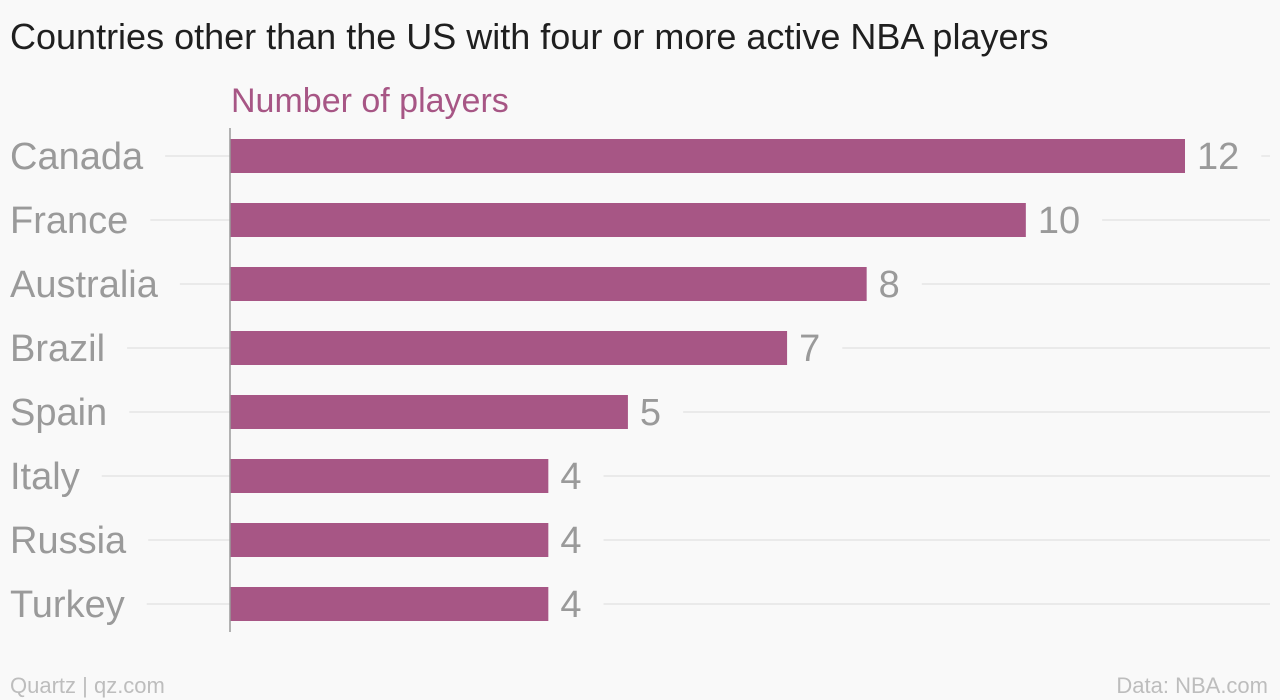  I want to click on data-source: Data: NBA.com, so click(1192, 685).